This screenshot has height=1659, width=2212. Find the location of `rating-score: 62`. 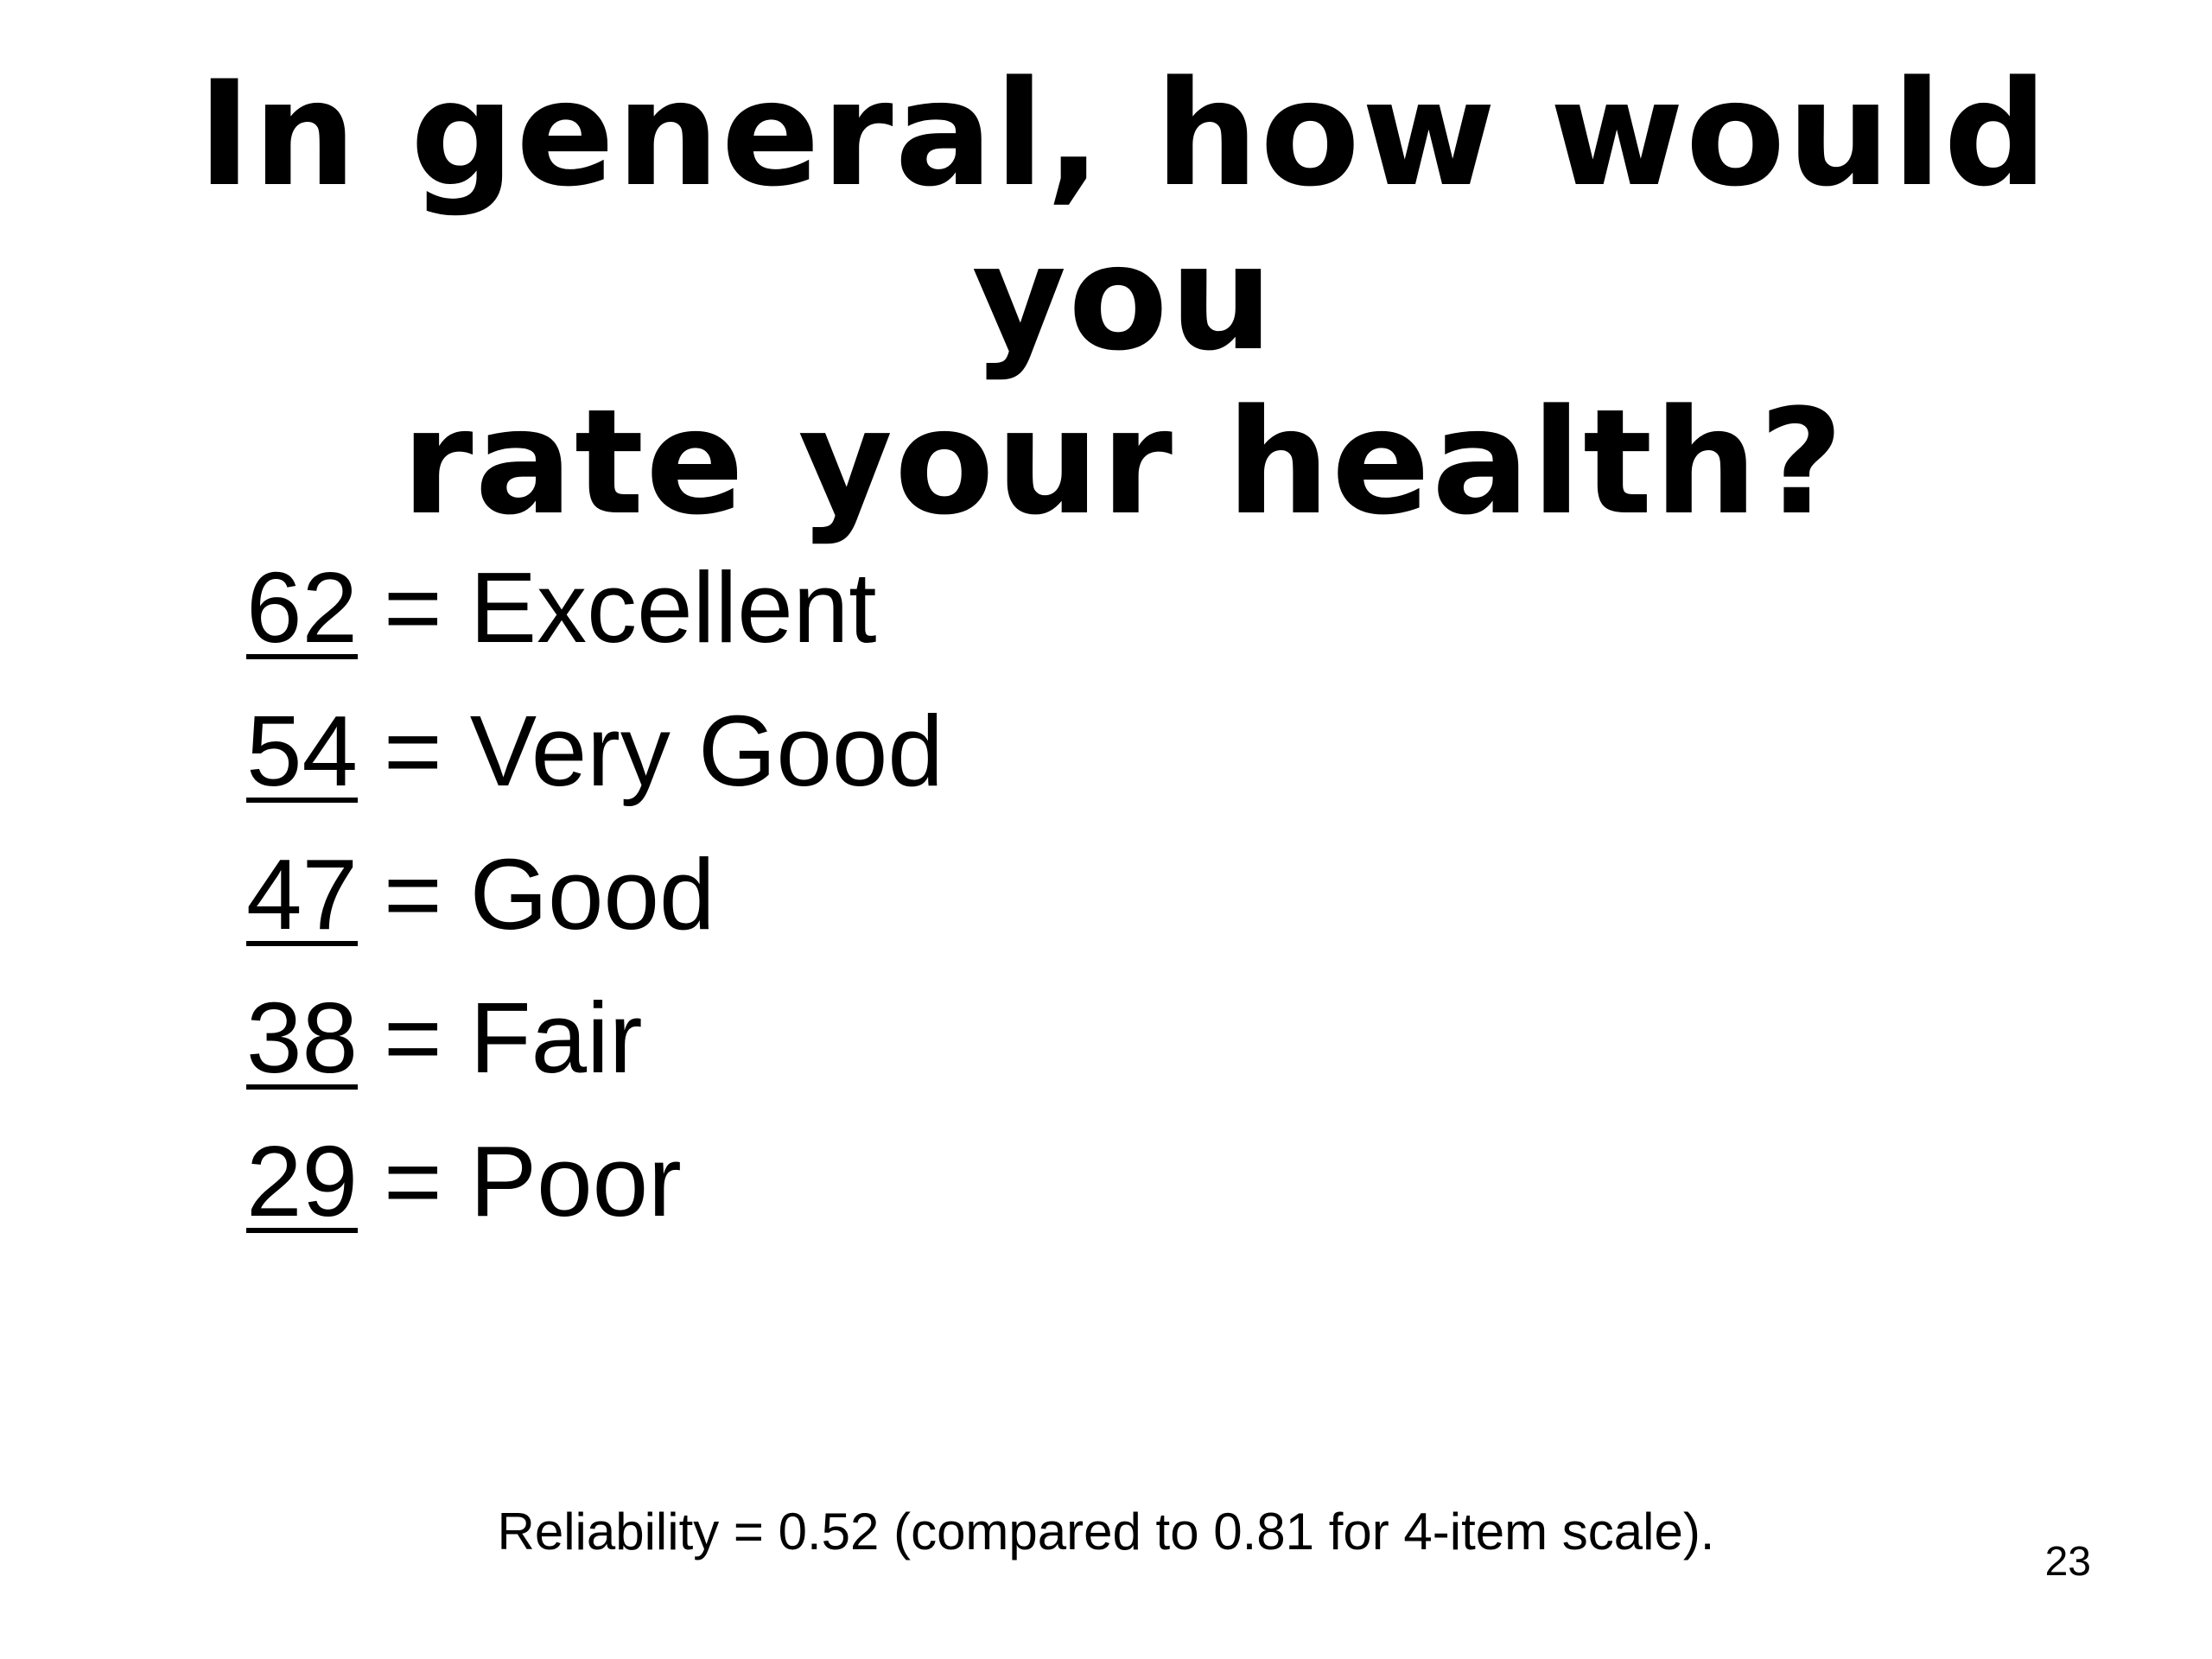

rating-score: 62 is located at coordinates (302, 607).